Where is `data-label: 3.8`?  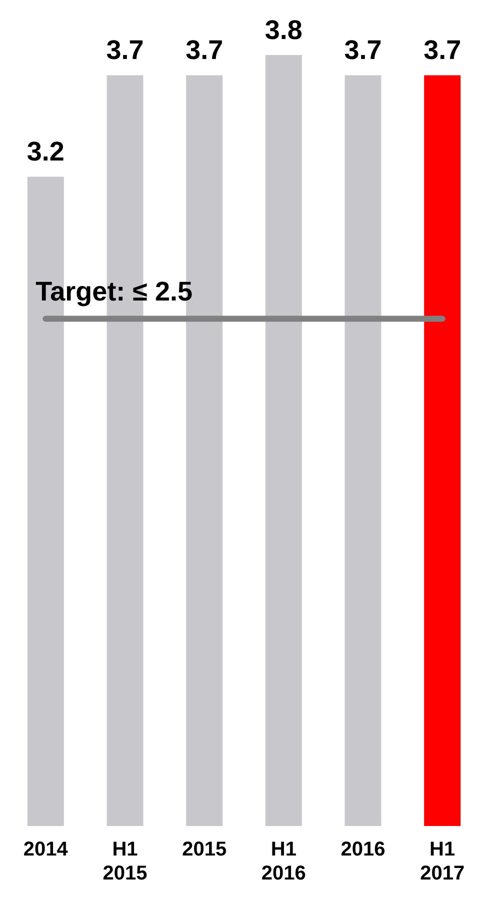
data-label: 3.8 is located at coordinates (283, 29).